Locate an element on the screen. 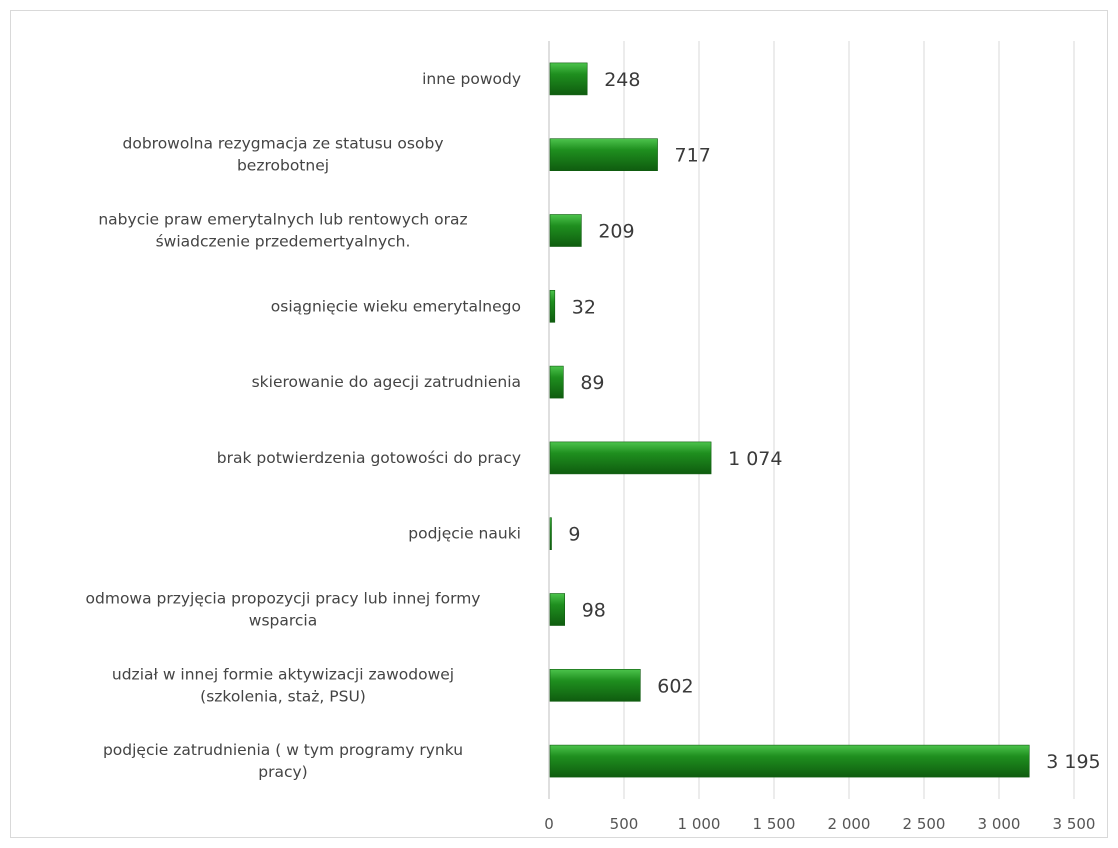 Image resolution: width=1118 pixels, height=848 pixels. data-label: 717 is located at coordinates (693, 156).